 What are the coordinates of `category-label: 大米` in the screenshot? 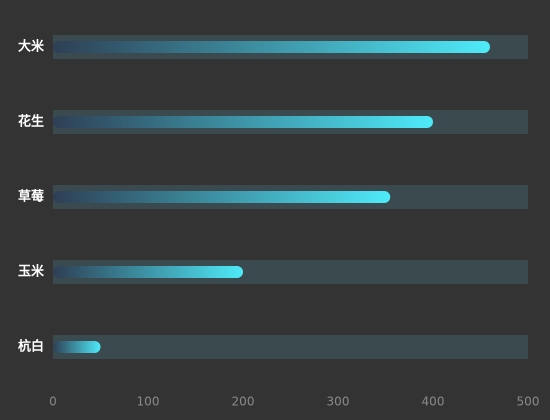 It's located at (31, 47).